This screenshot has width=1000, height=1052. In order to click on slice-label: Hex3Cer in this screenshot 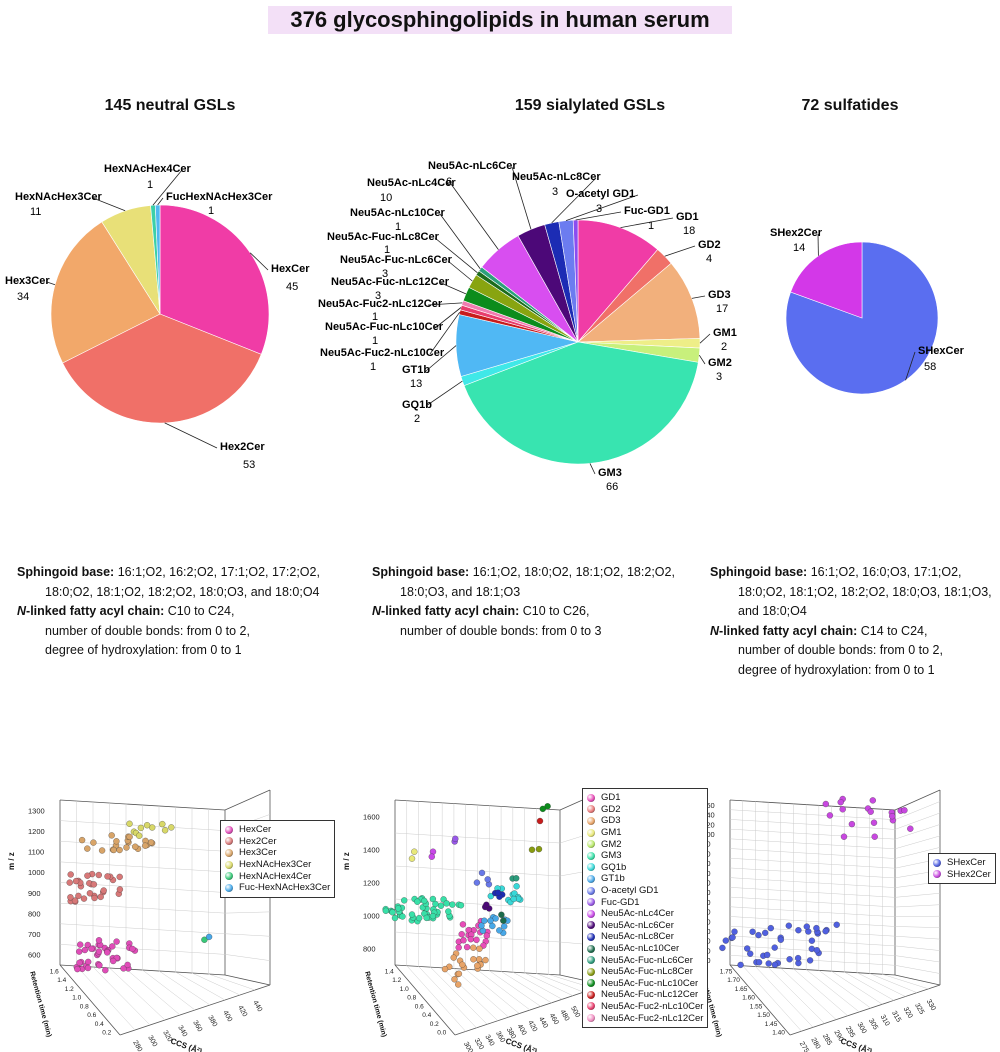, I will do `click(27, 281)`.